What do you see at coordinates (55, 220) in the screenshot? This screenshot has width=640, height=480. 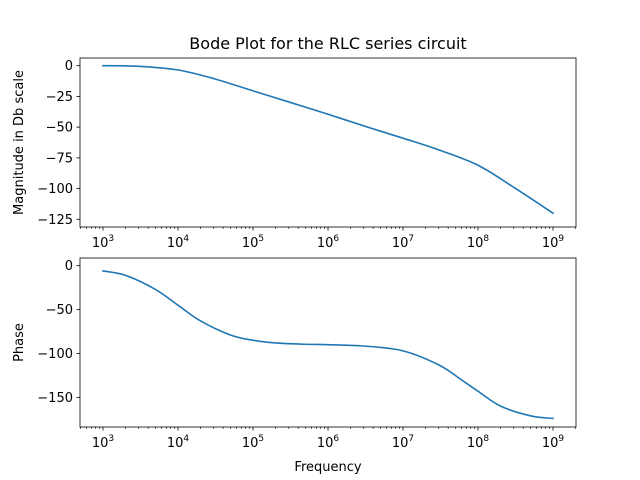 I see `y-tick-label: −125` at bounding box center [55, 220].